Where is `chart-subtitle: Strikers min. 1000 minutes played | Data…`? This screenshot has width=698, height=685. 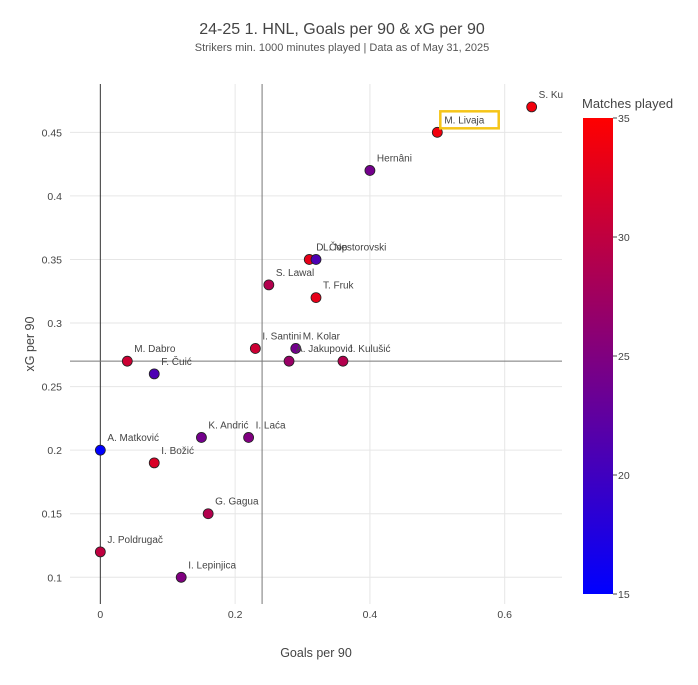
chart-subtitle: Strikers min. 1000 minutes played | Data… is located at coordinates (342, 48).